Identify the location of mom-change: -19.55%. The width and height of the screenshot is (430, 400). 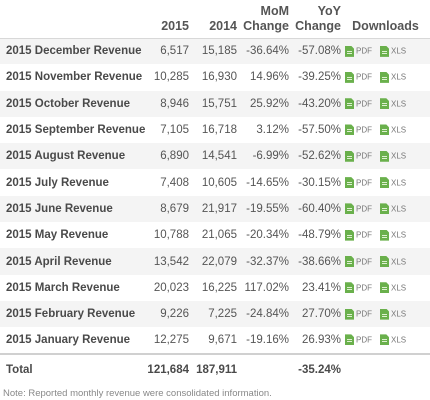
(263, 209).